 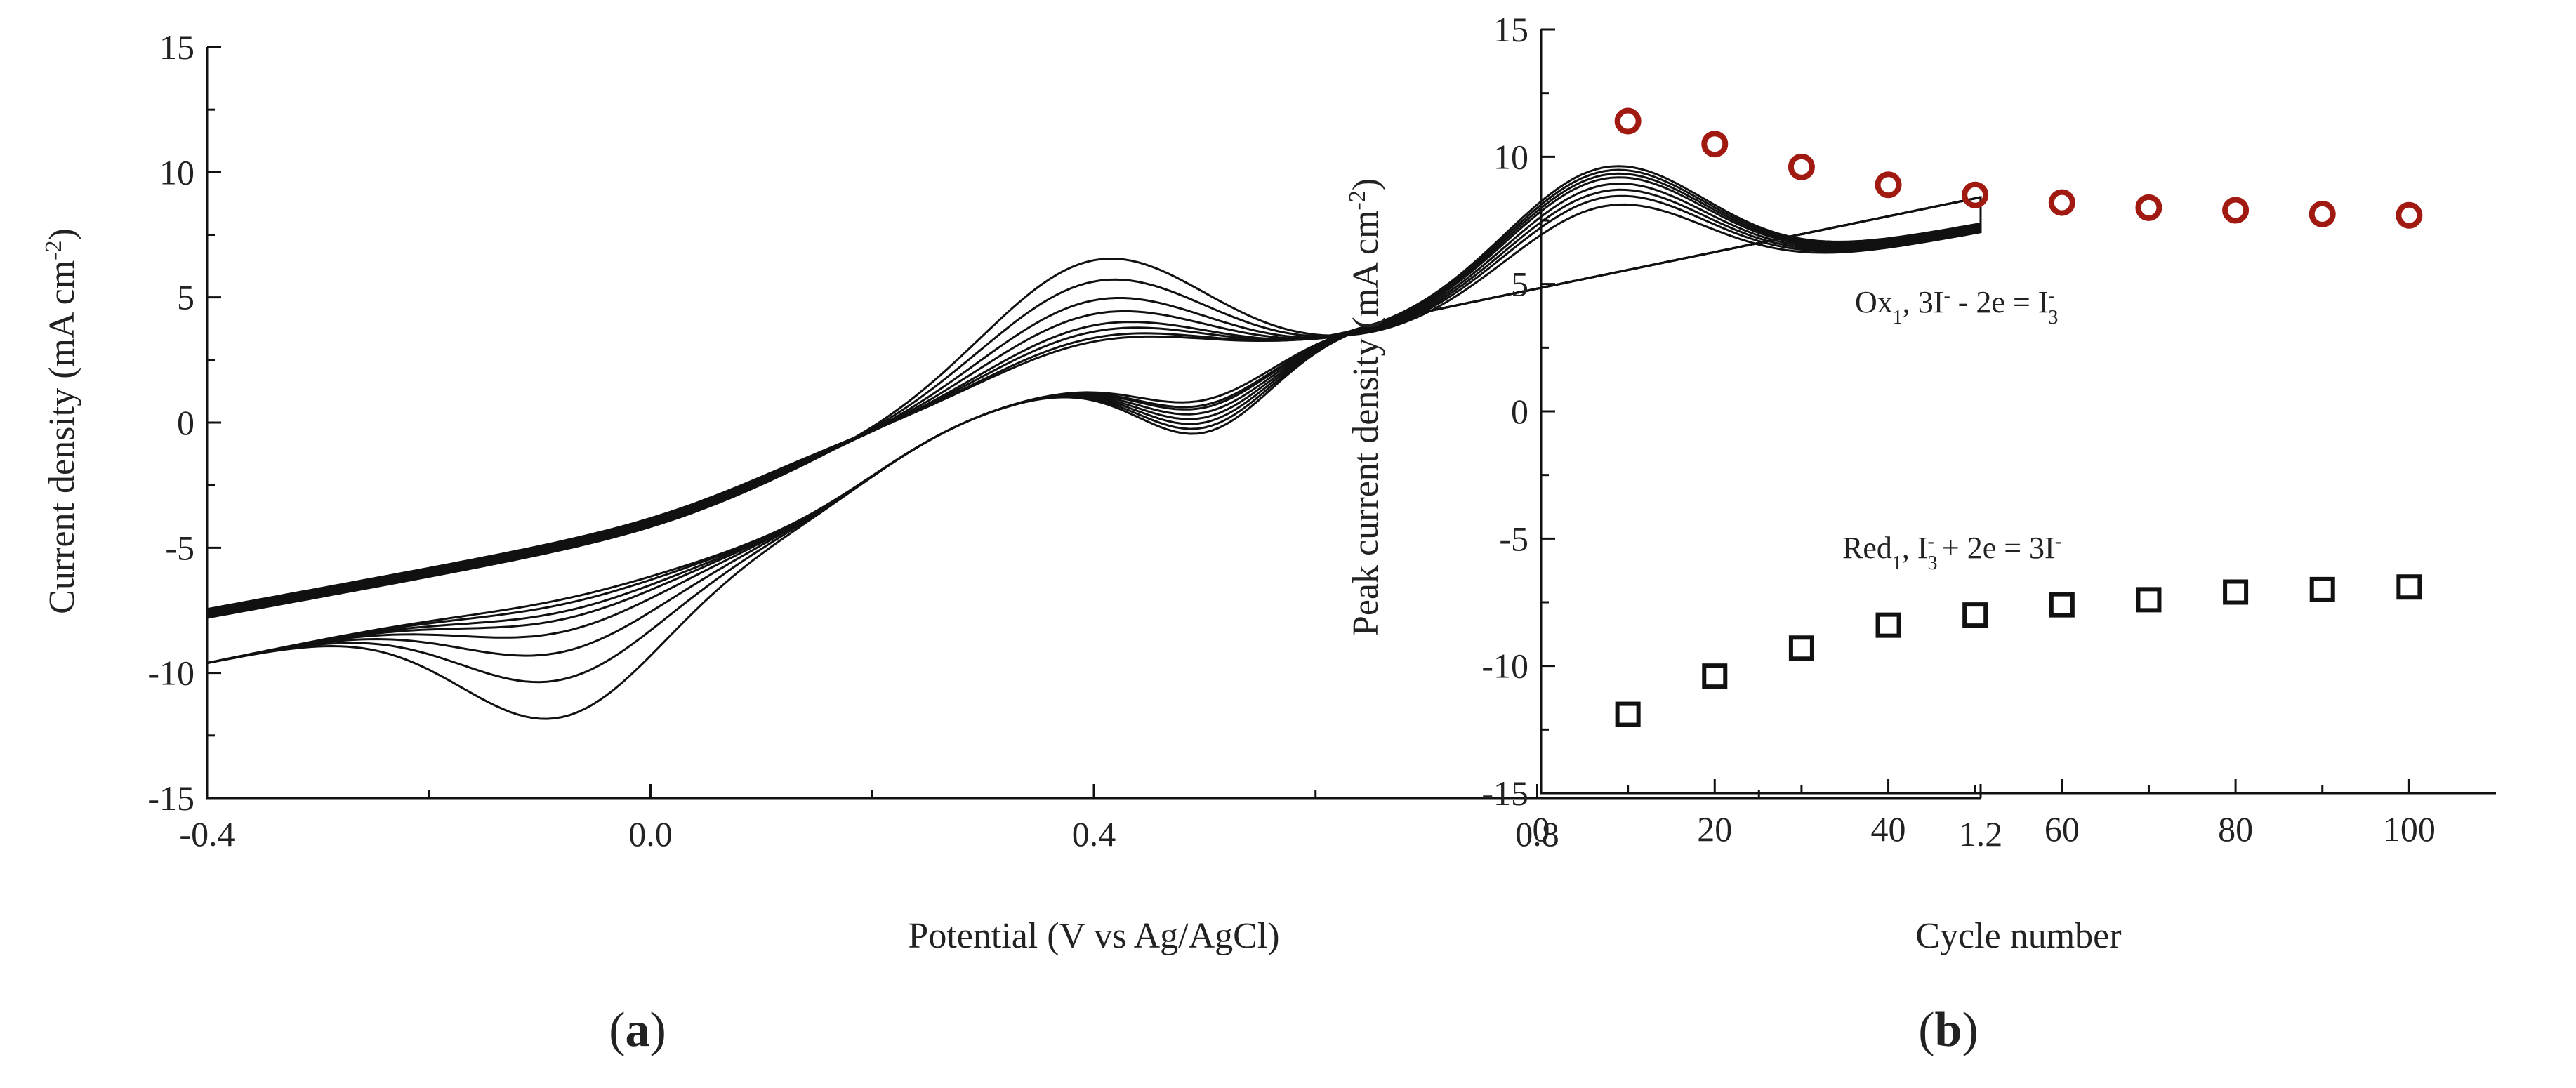 What do you see at coordinates (1093, 936) in the screenshot?
I see `panel-a-x-axis-title: Potential (V vs Ag/AgCl)` at bounding box center [1093, 936].